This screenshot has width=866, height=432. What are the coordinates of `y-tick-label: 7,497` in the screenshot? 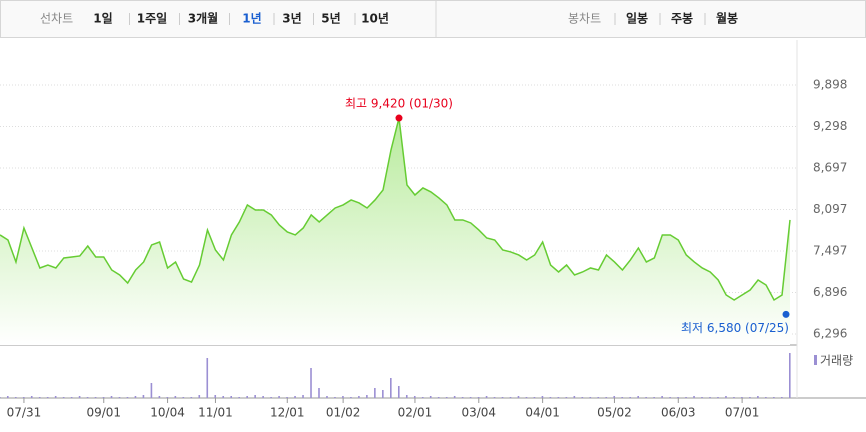 It's located at (830, 250).